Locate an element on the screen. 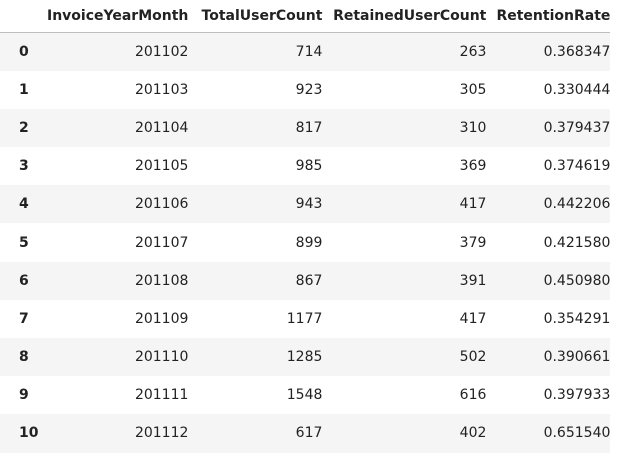  cell-retention-rate: 0.450980 is located at coordinates (577, 280).